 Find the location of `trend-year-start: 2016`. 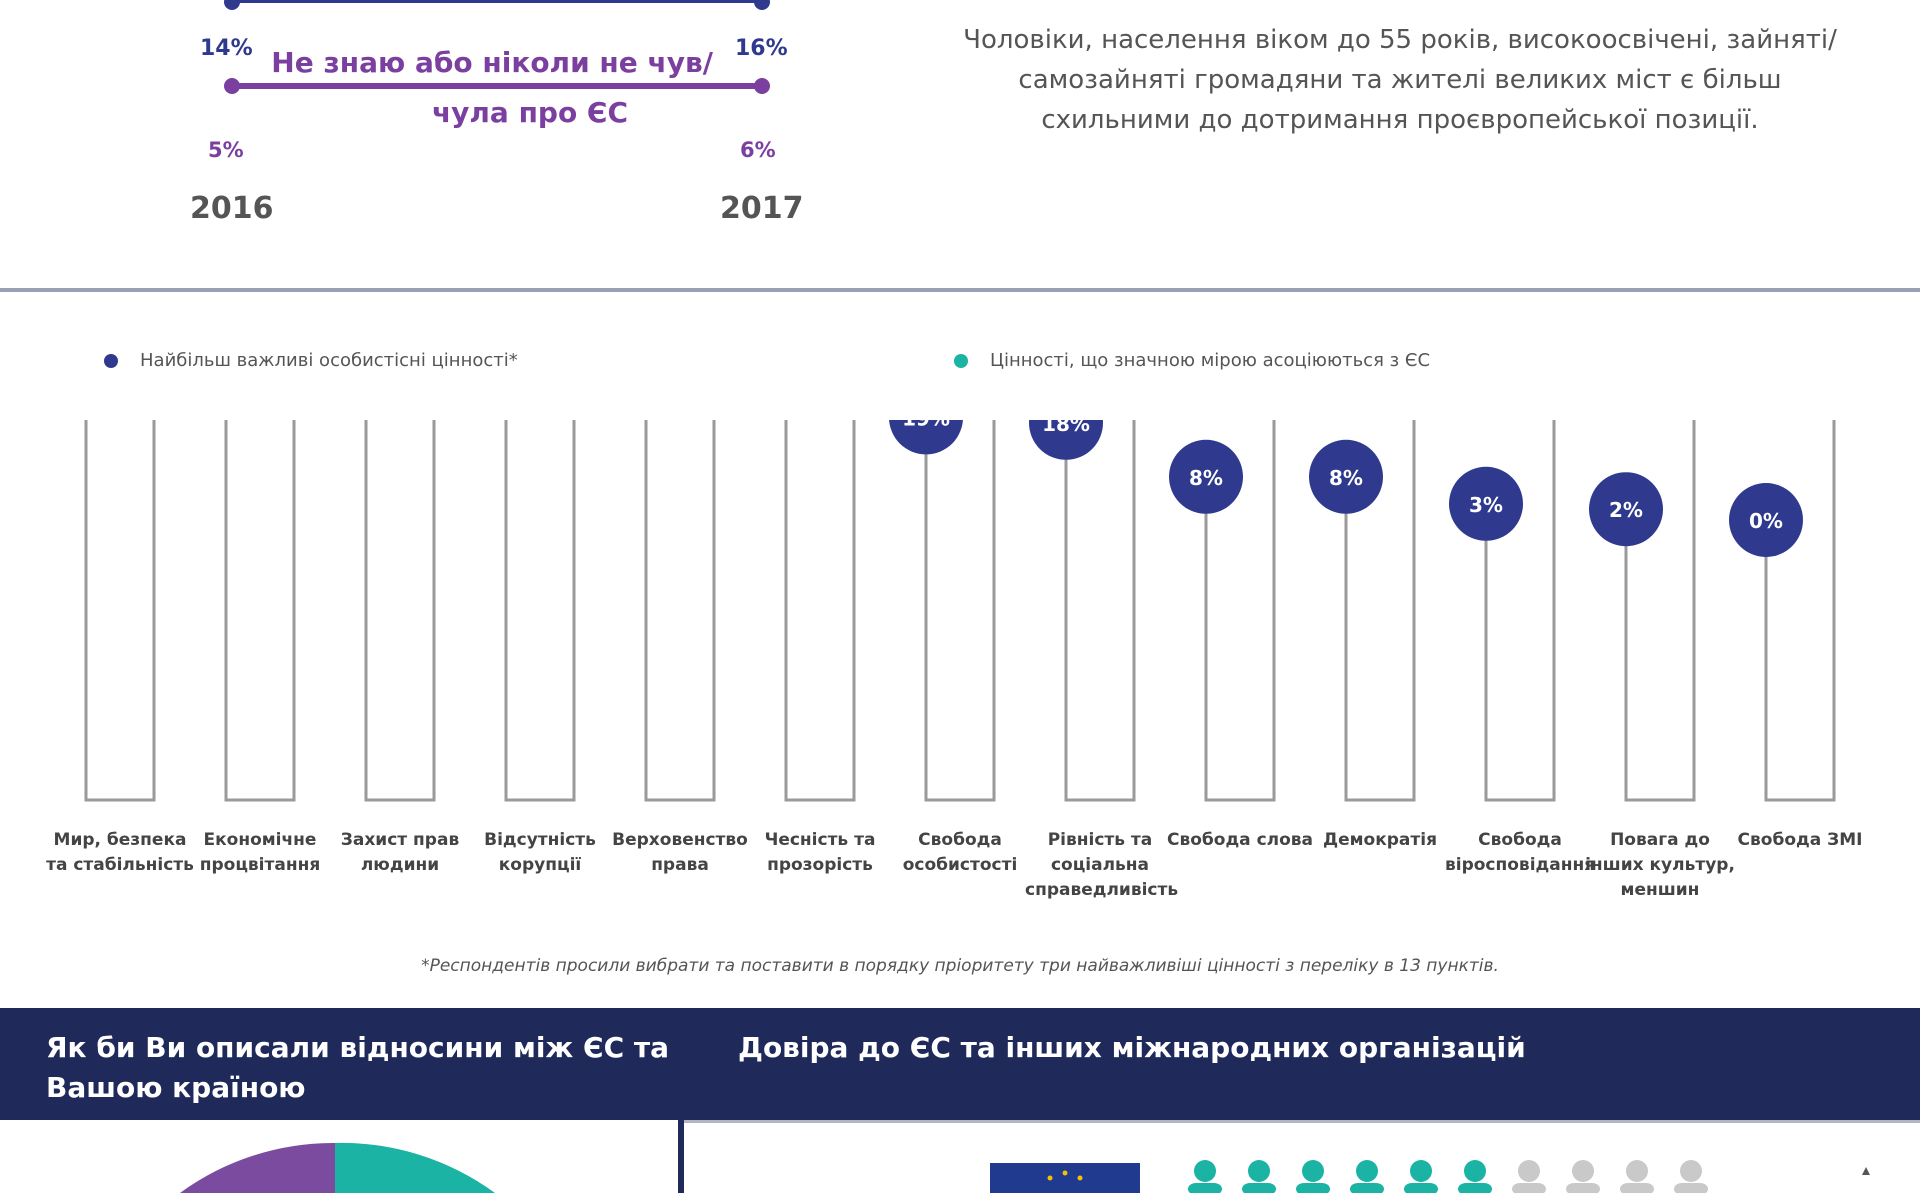

trend-year-start: 2016 is located at coordinates (232, 208).